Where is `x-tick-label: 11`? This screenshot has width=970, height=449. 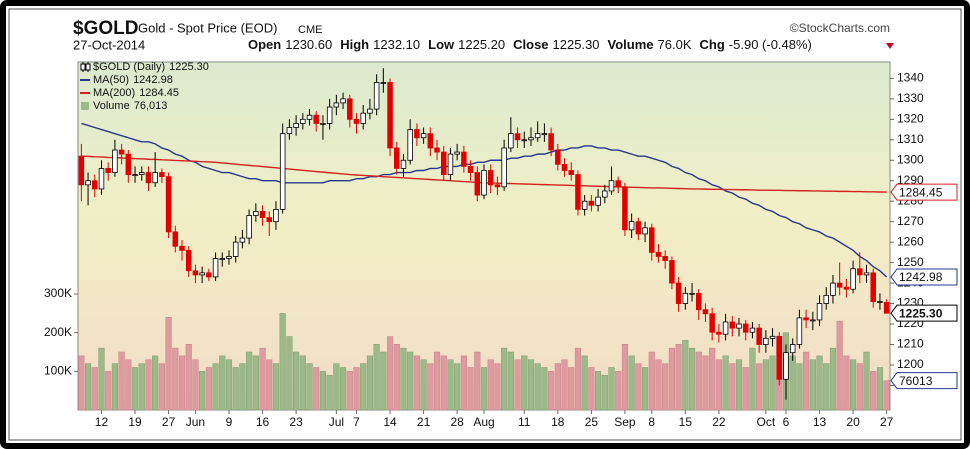
x-tick-label: 11 is located at coordinates (524, 422).